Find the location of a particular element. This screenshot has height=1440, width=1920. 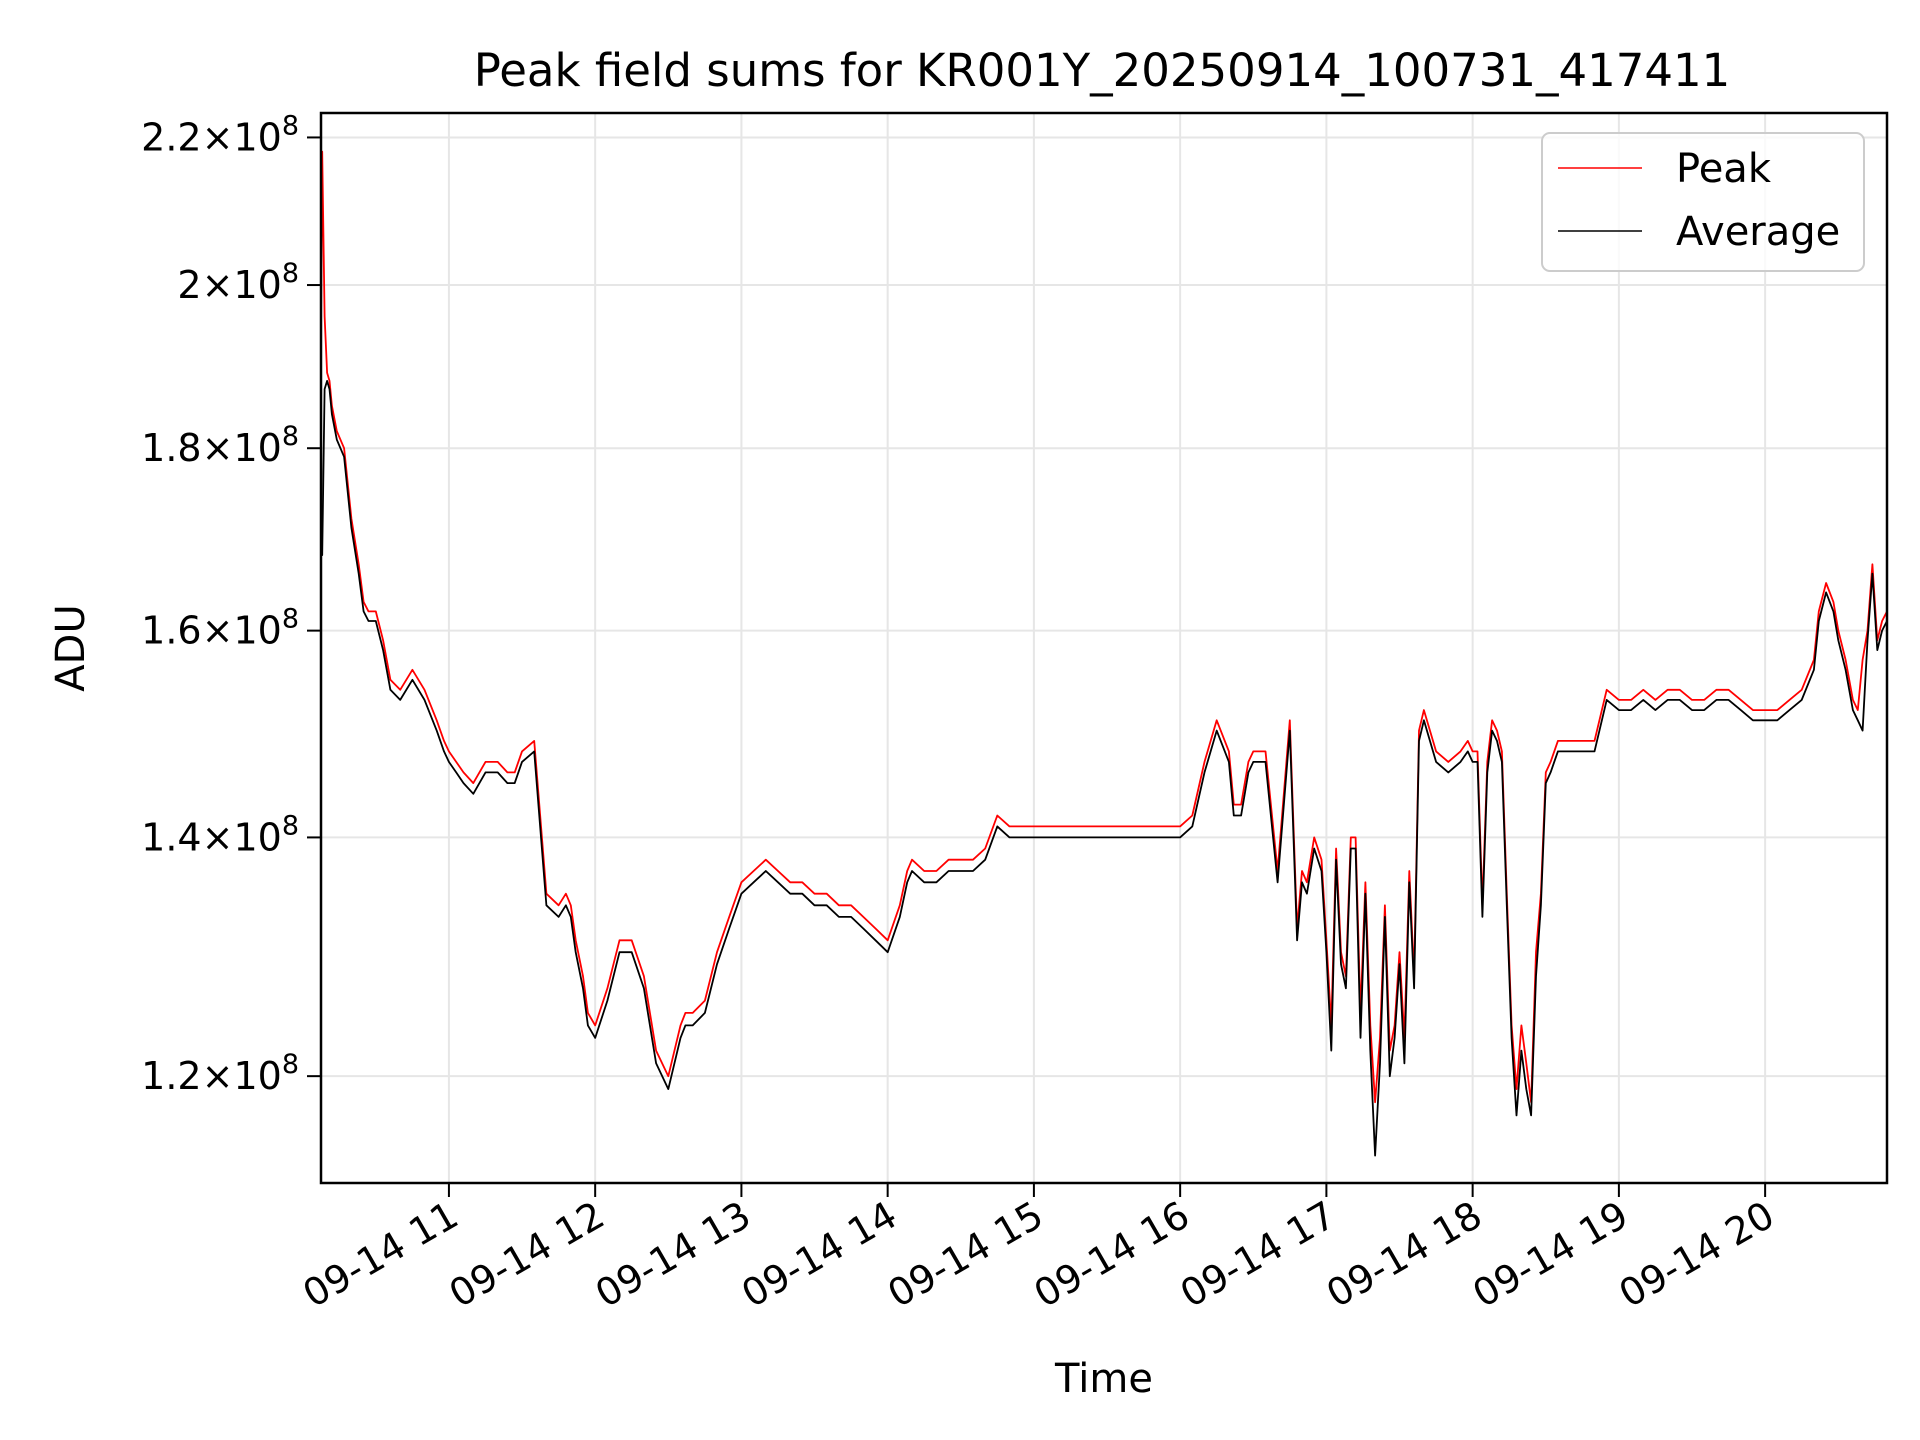

y-tick-mantissa: 1.8 is located at coordinates (171, 448).